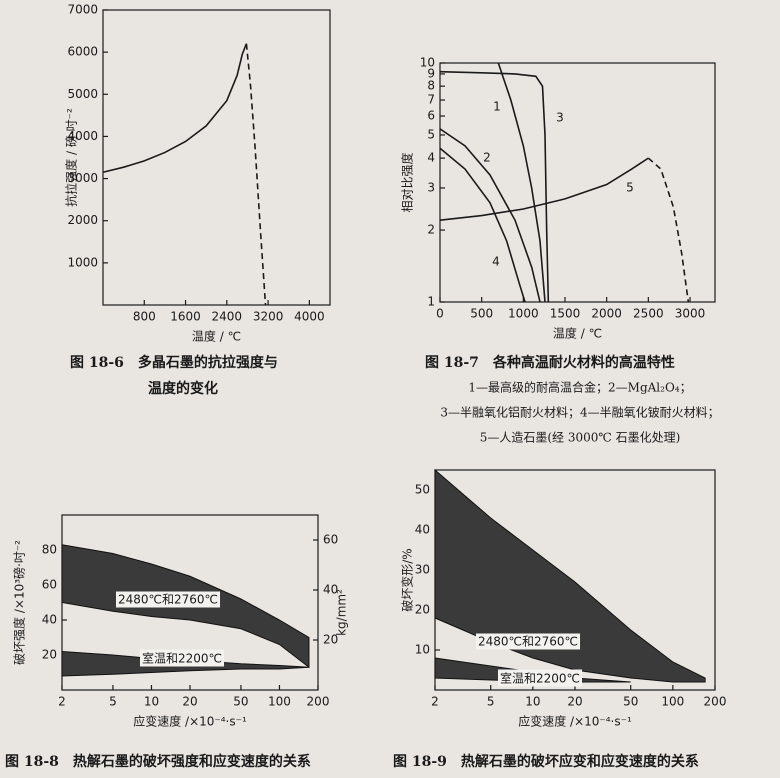 Image resolution: width=780 pixels, height=778 pixels. I want to click on curve-label: 5, so click(630, 188).